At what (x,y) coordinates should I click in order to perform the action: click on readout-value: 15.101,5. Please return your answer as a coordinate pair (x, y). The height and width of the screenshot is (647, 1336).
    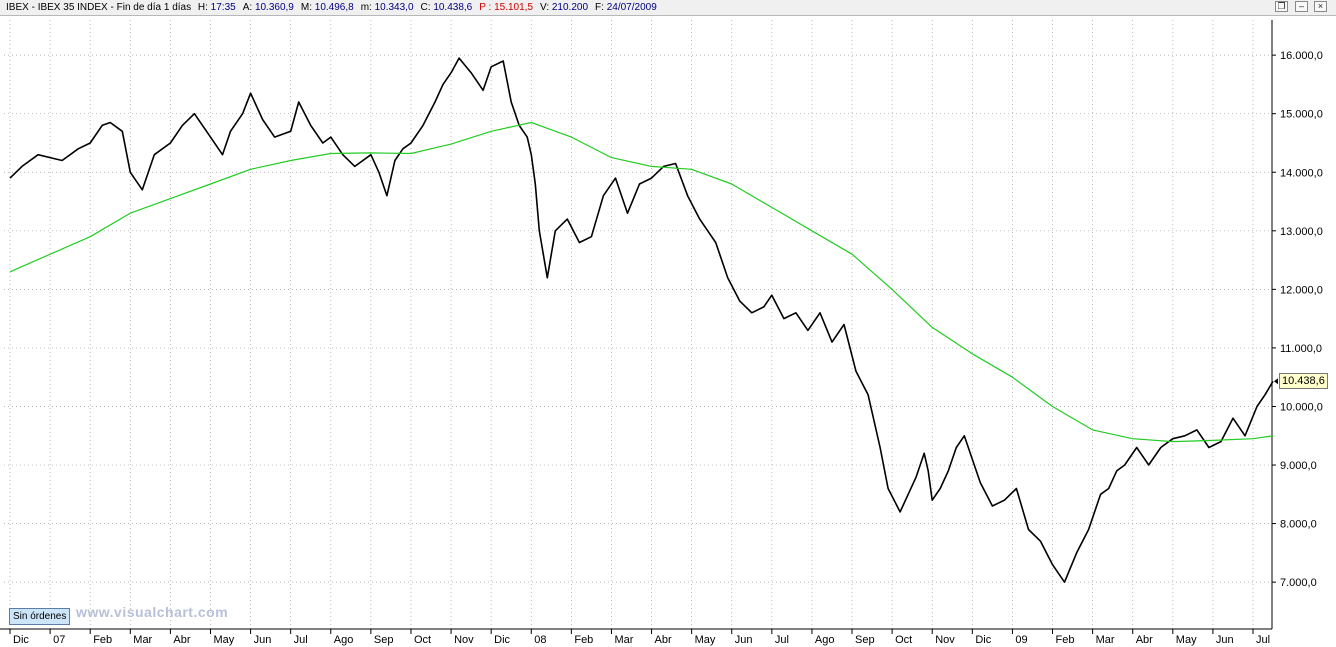
    Looking at the image, I should click on (514, 7).